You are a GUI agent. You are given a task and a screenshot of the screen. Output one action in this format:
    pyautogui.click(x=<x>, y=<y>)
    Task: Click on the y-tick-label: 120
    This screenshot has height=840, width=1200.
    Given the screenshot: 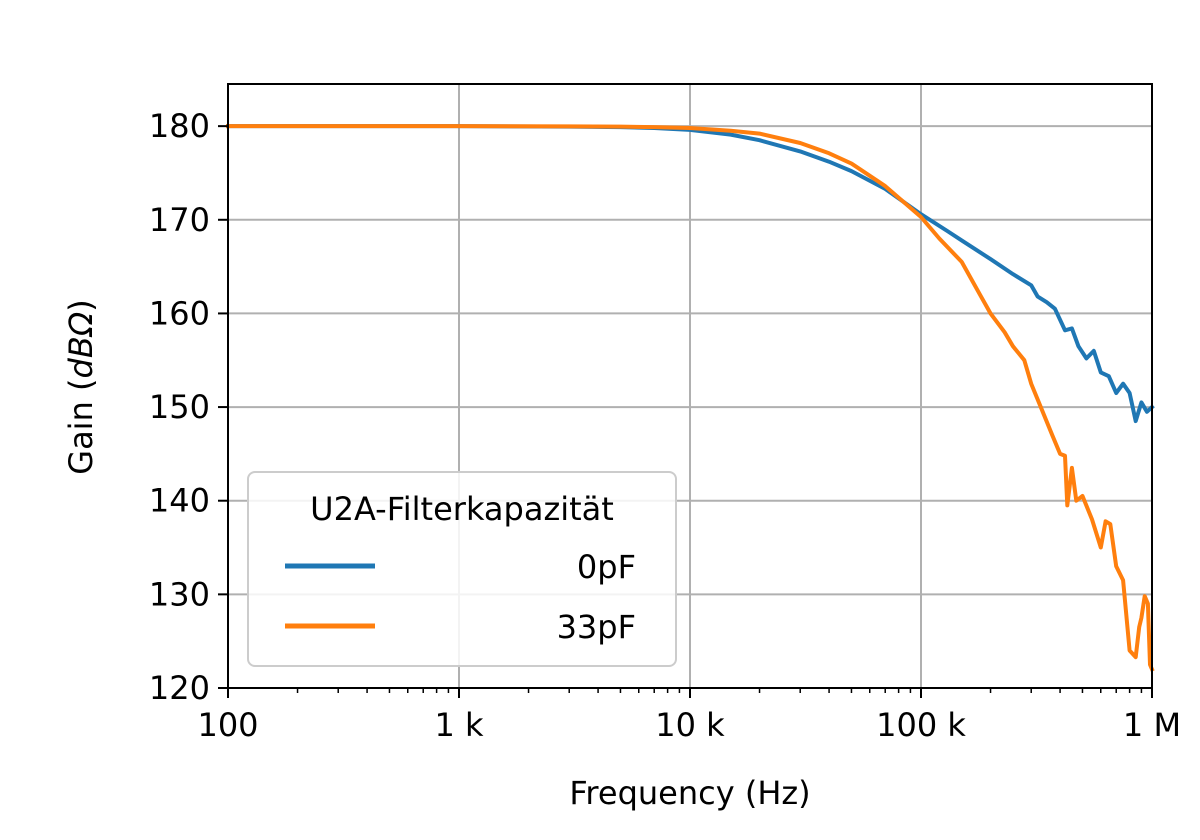 What is the action you would take?
    pyautogui.click(x=179, y=688)
    